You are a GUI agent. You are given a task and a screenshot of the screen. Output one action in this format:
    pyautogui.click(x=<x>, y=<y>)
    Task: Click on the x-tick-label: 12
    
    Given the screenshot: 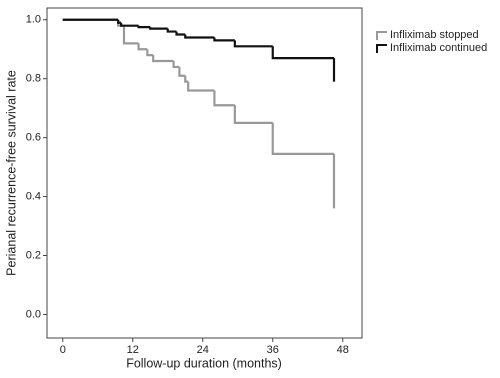 What is the action you would take?
    pyautogui.click(x=133, y=350)
    